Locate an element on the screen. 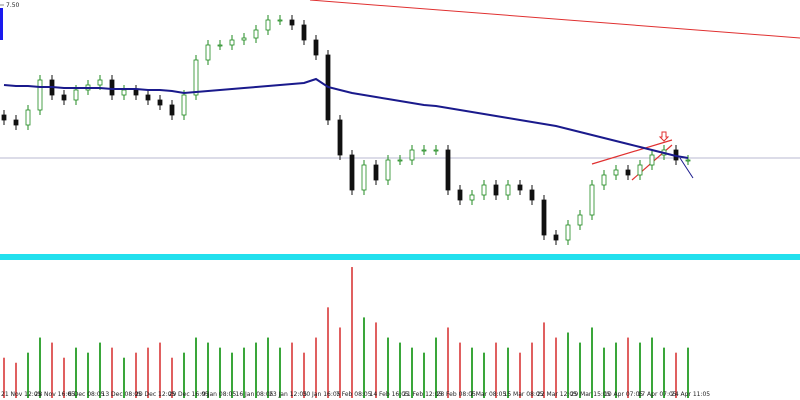  x-tick-label: 29 Dec 16:05 is located at coordinates (189, 394).